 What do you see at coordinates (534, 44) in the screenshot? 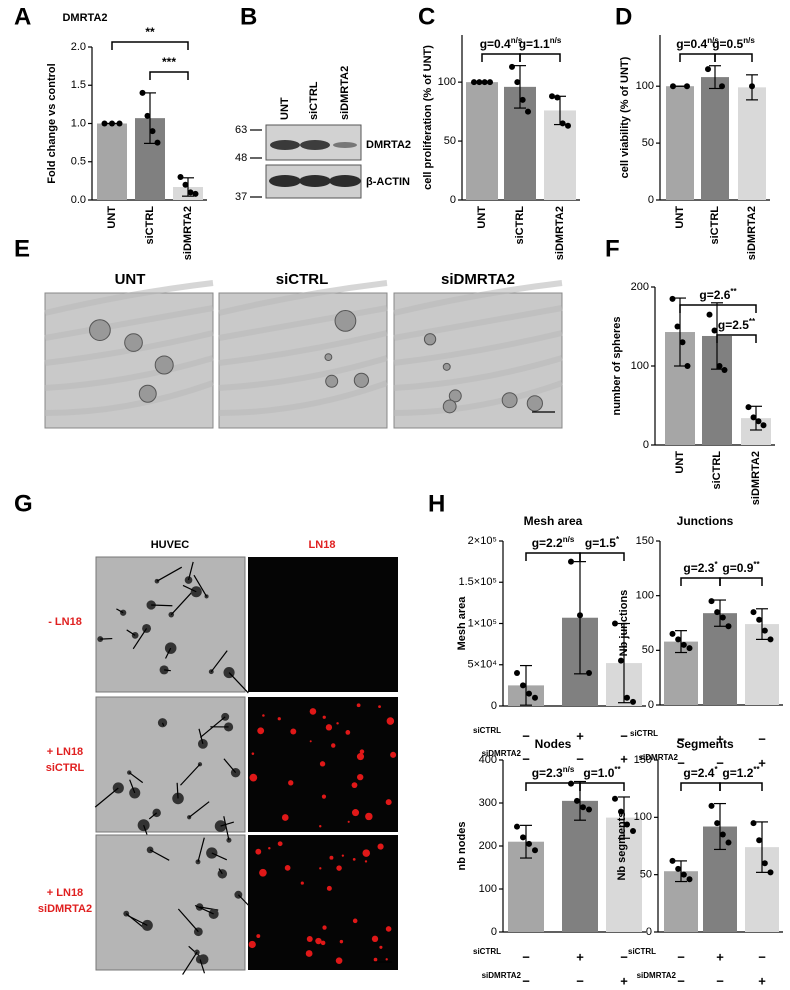
I see `significance-text: g=1.1` at bounding box center [534, 44].